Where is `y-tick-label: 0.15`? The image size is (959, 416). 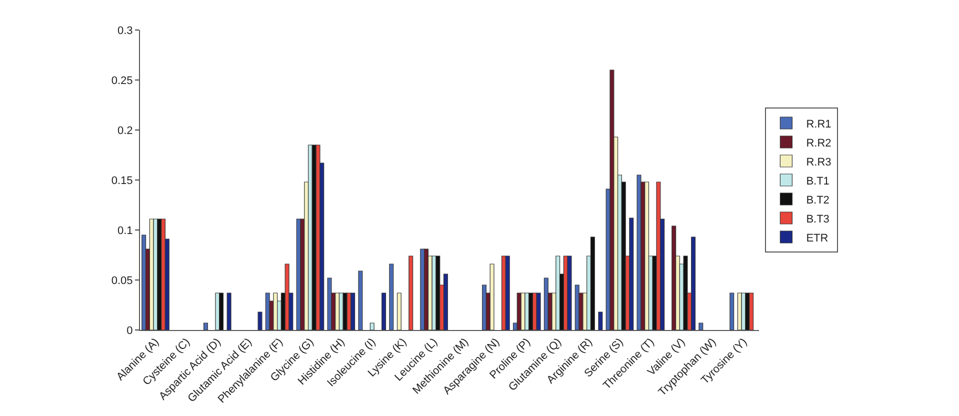 y-tick-label: 0.15 is located at coordinates (122, 180).